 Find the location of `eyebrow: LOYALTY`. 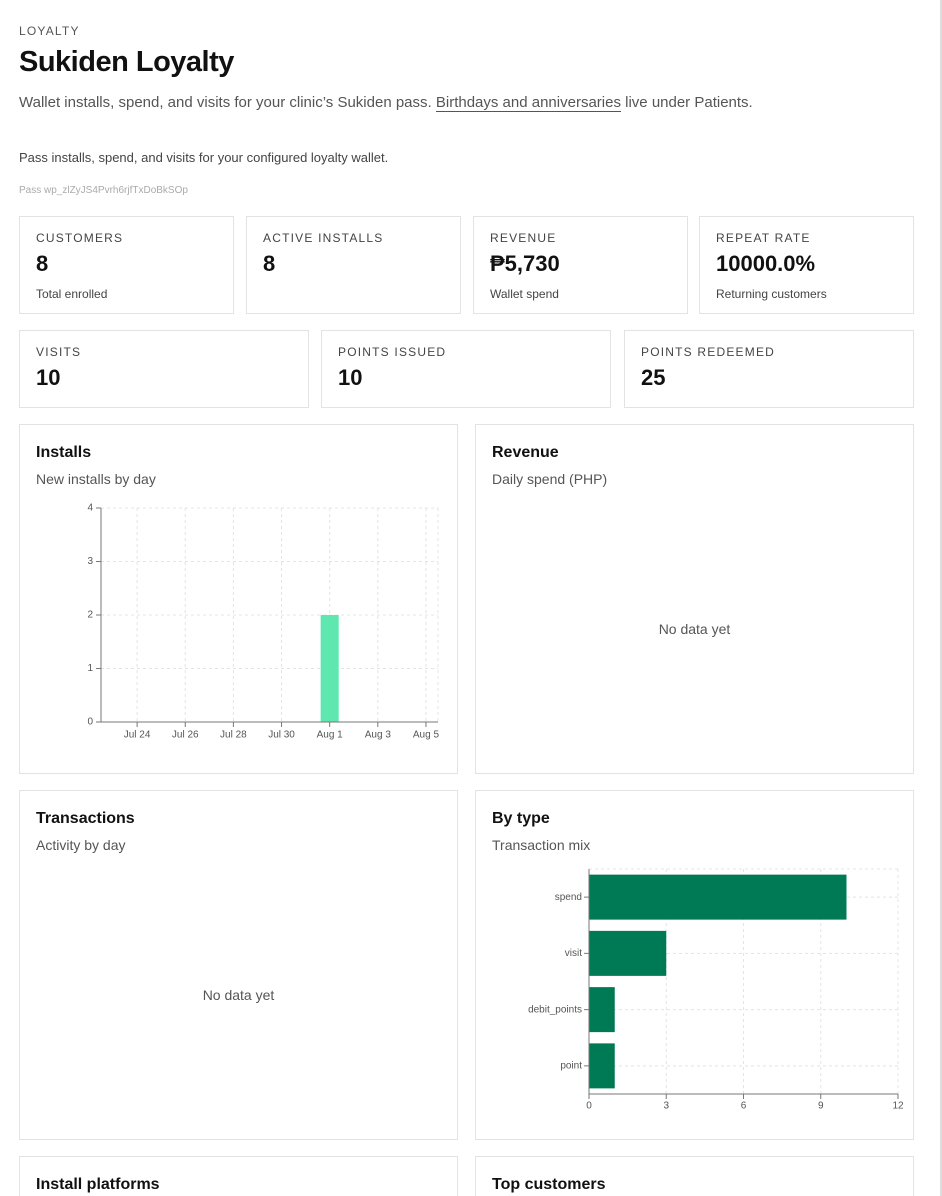

eyebrow: LOYALTY is located at coordinates (49, 31).